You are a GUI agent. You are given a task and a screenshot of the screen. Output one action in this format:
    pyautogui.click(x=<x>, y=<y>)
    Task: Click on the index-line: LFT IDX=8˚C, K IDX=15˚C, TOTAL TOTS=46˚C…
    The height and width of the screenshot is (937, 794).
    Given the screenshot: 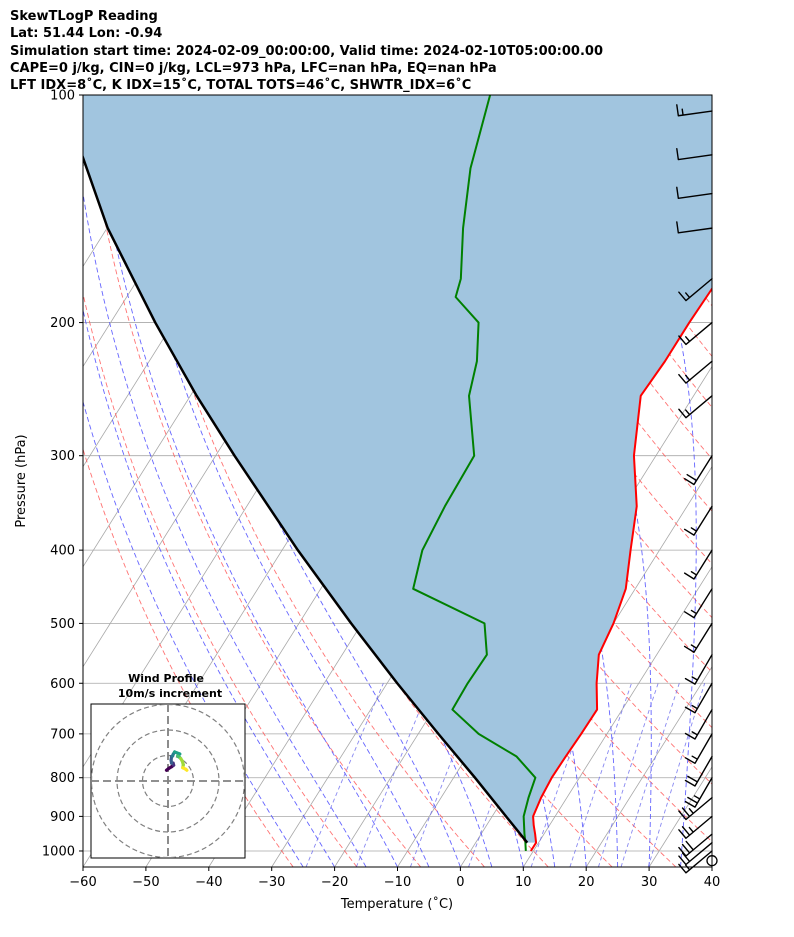 What is the action you would take?
    pyautogui.click(x=241, y=86)
    